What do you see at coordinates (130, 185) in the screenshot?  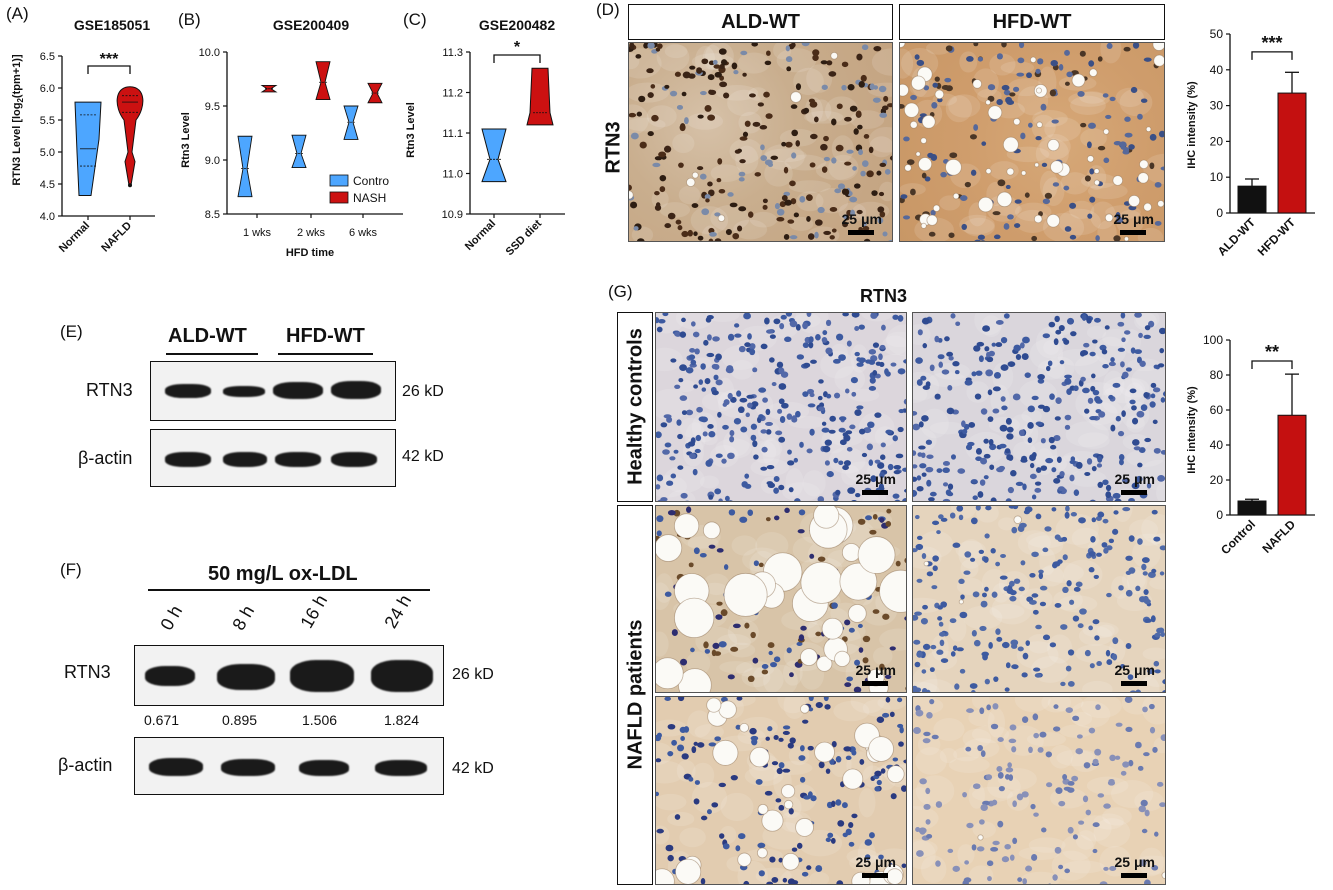 I see `outlier-point` at bounding box center [130, 185].